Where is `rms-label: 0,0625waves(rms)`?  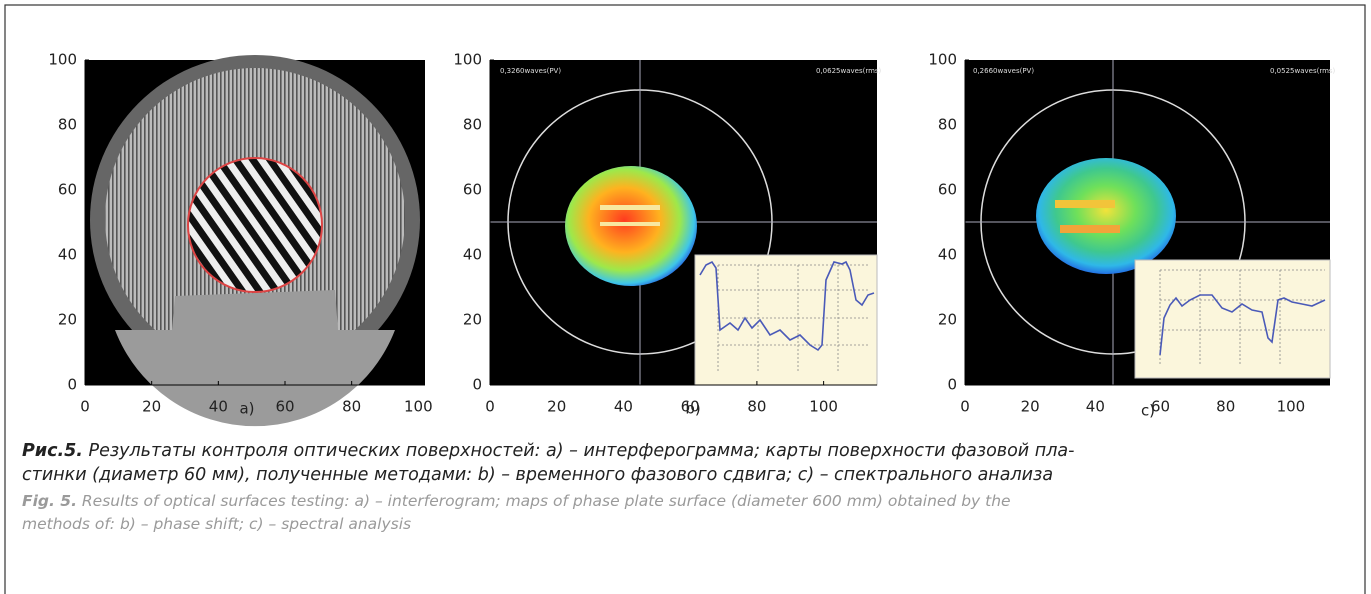
rms-label: 0,0625waves(rms) is located at coordinates (849, 71).